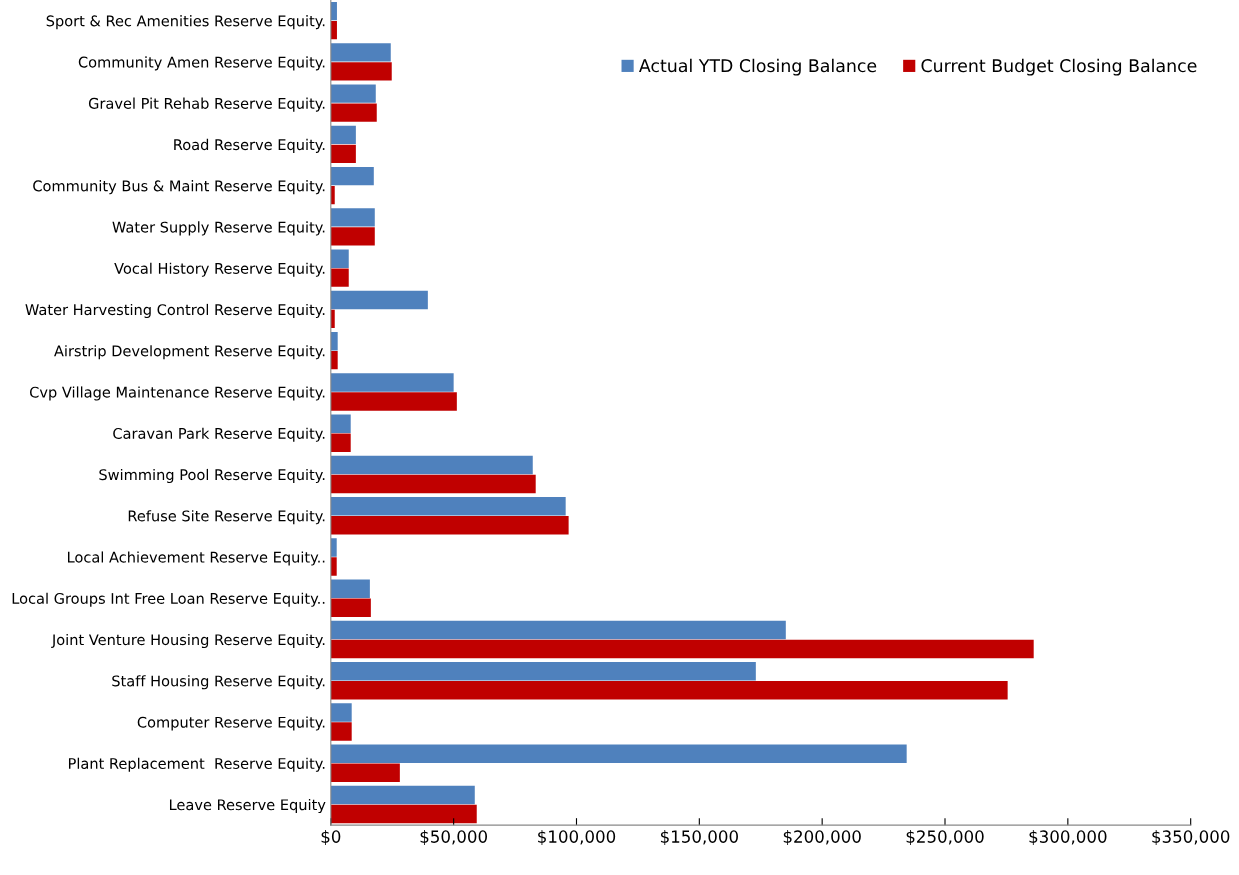 The width and height of the screenshot is (1239, 875). I want to click on y-tick-label: Swimming Pool Reserve Equity., so click(212, 476).